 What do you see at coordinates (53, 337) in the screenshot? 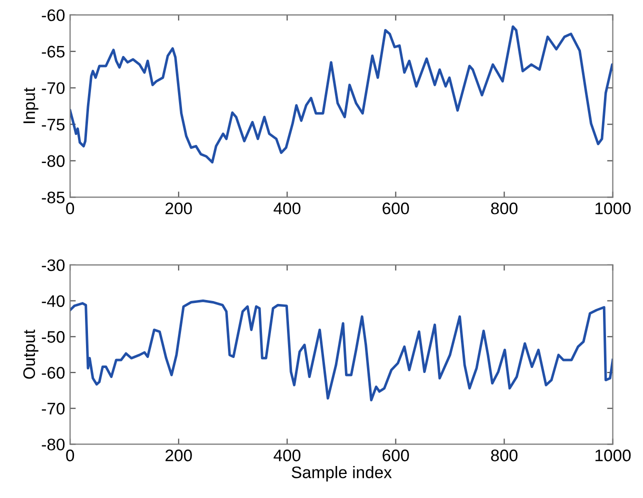
I see `y-tick-label: -50` at bounding box center [53, 337].